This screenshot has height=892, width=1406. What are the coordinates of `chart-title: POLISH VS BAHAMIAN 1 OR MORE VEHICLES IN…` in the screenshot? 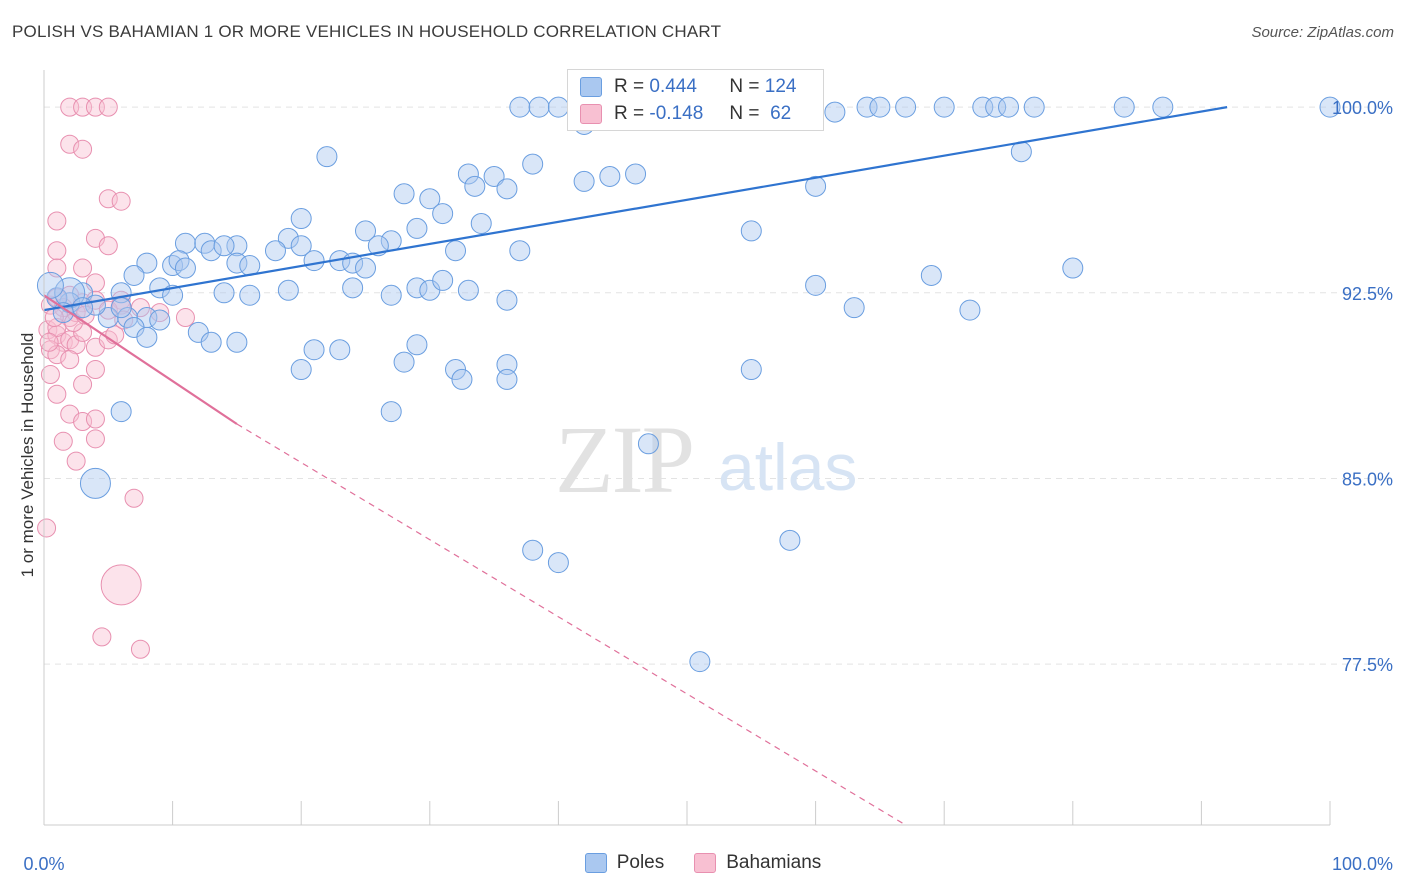 It's located at (367, 31).